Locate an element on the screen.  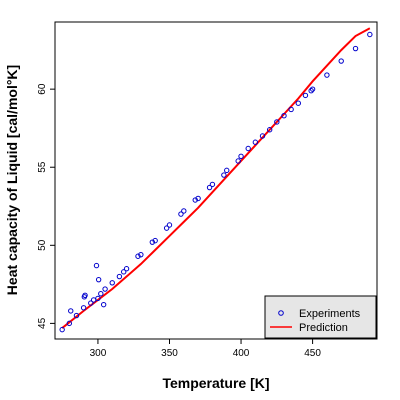
legend-experiments-marker is located at coordinates (281, 313).